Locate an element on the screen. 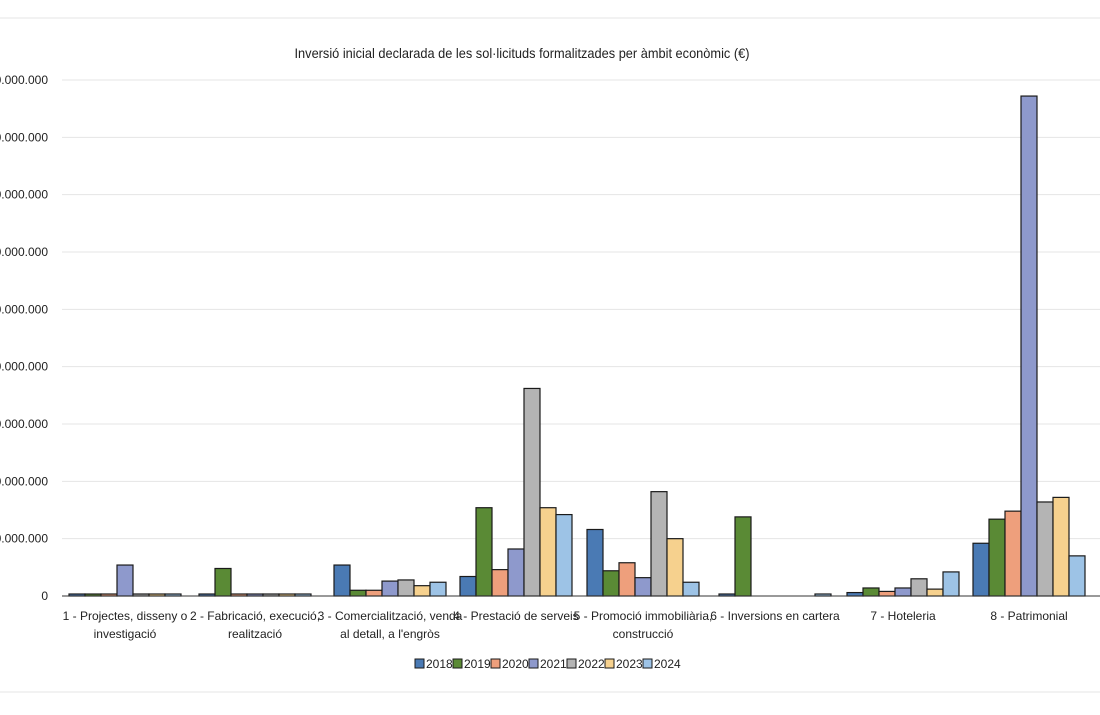 The image size is (1100, 715). legend-swatch-2024 is located at coordinates (647, 663).